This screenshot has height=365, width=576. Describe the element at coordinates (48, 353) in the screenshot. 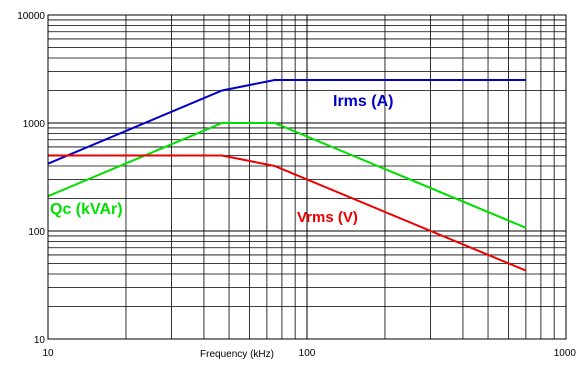

I see `x-tick-label: 10` at that location.